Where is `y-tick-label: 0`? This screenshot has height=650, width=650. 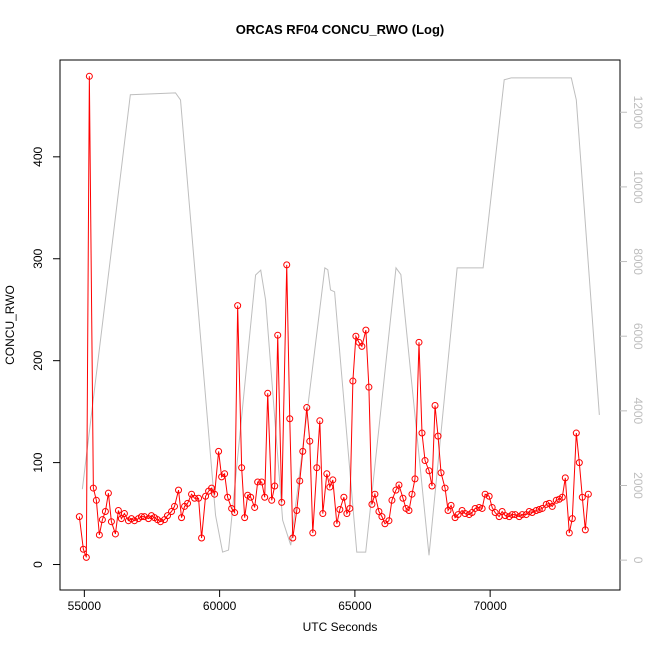
y-tick-label: 0 is located at coordinates (38, 564).